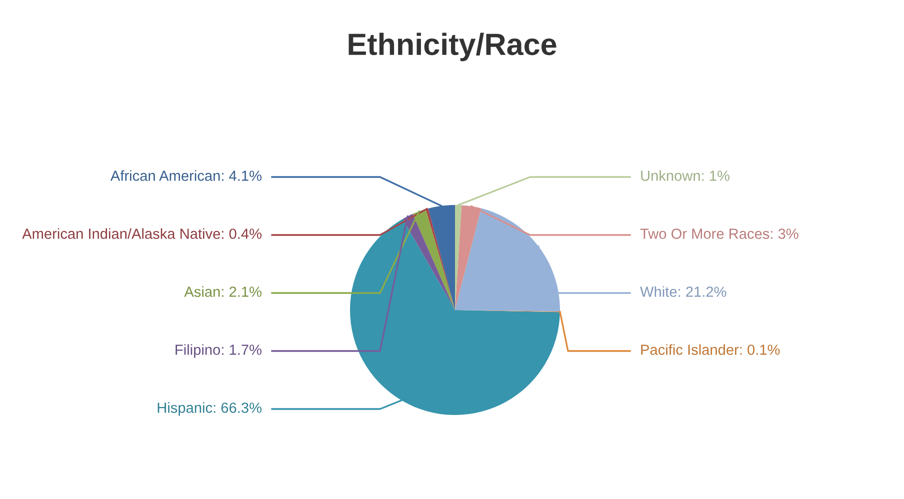  Describe the element at coordinates (452, 47) in the screenshot. I see `chart-title: Ethnicity/Race` at that location.